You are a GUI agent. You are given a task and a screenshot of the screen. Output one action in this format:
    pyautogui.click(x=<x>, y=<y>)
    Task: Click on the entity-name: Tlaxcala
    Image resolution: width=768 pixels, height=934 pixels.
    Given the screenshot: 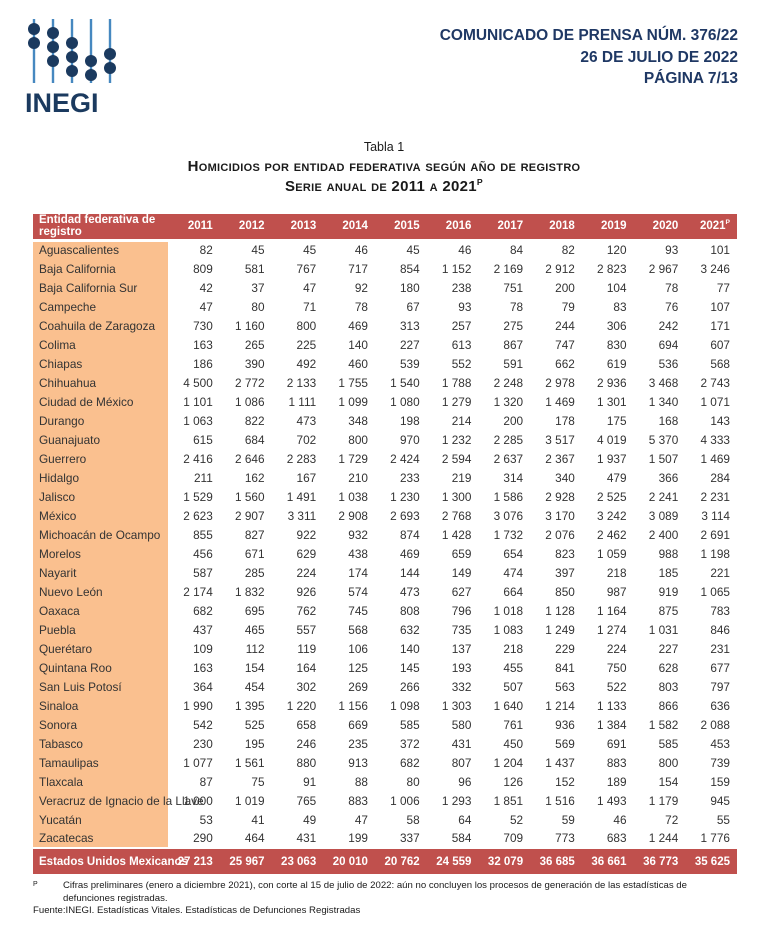 What is the action you would take?
    pyautogui.click(x=101, y=781)
    